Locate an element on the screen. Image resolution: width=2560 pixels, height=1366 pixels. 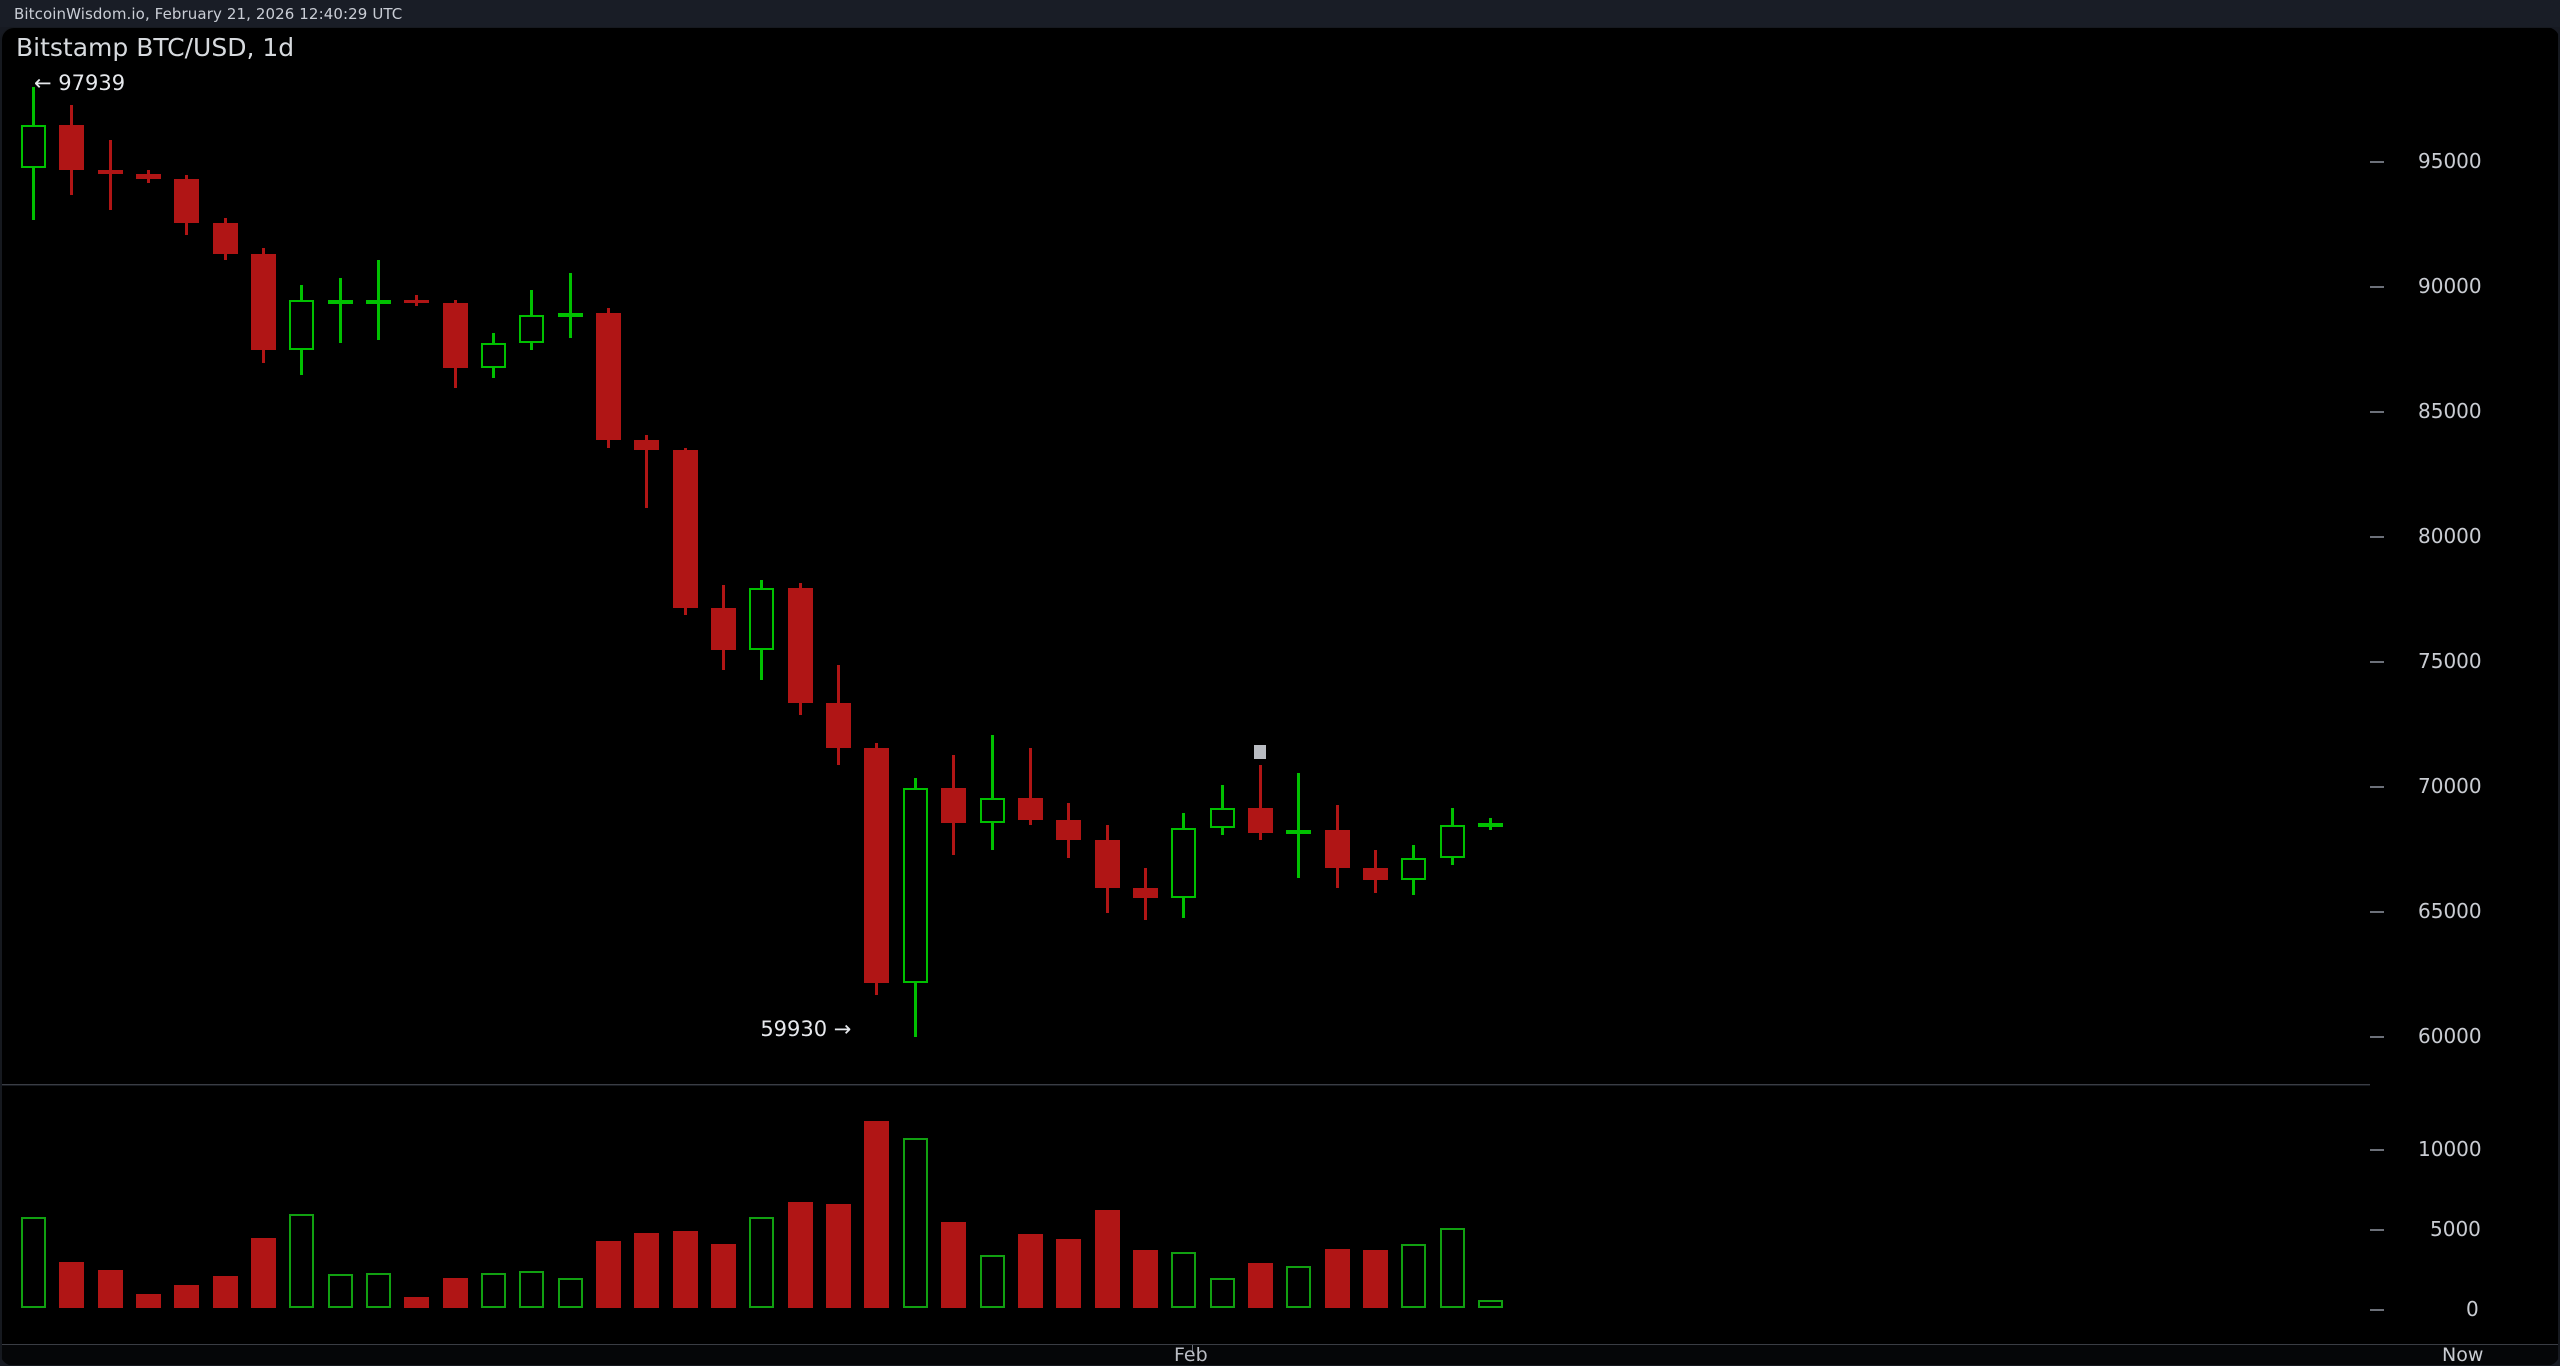
price-tick-label: 85000 is located at coordinates (2450, 411).